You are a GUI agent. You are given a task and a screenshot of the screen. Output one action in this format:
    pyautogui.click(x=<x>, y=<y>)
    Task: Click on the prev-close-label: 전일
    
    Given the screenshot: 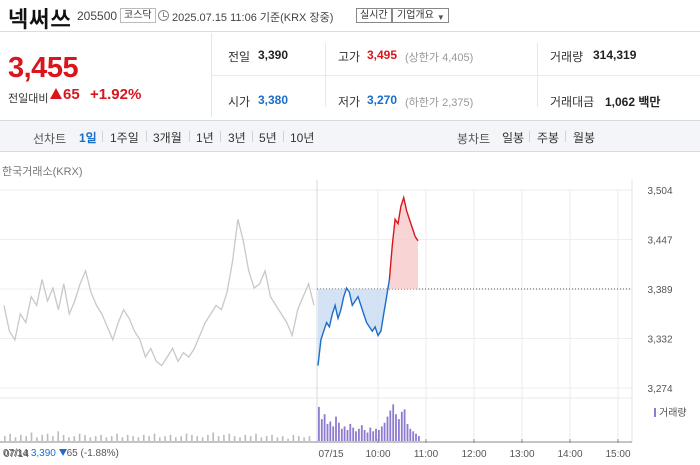 What is the action you would take?
    pyautogui.click(x=239, y=57)
    